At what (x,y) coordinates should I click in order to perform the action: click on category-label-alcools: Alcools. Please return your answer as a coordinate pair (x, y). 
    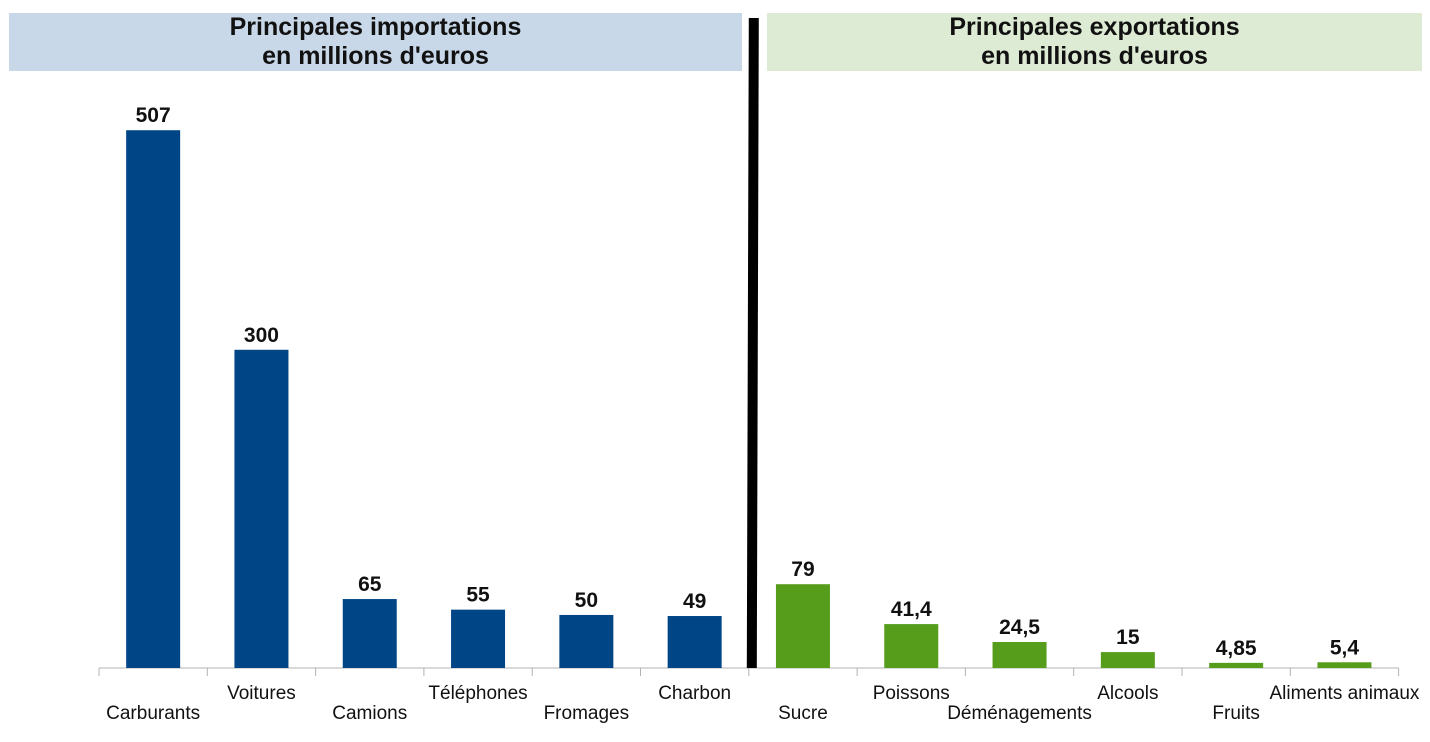
    Looking at the image, I should click on (1127, 693).